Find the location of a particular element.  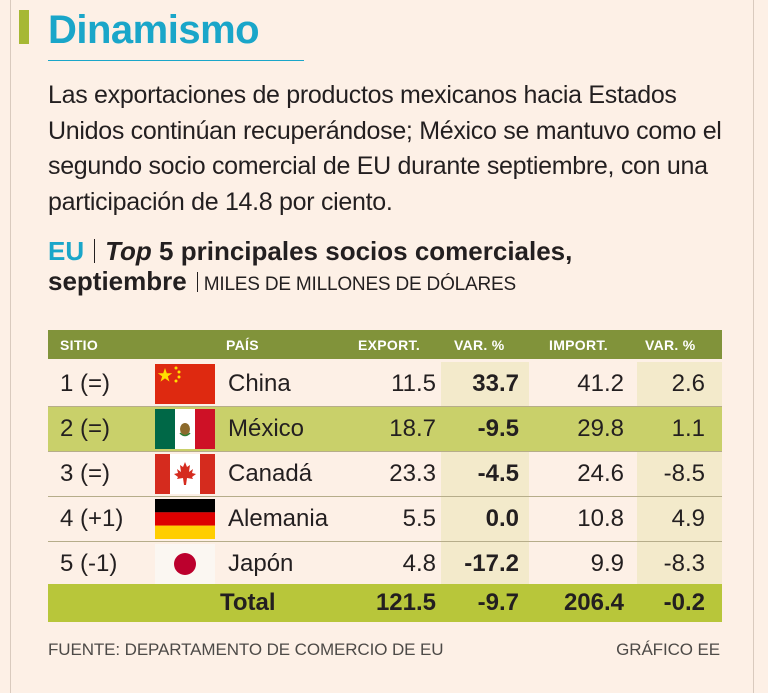

var-import-cell: 1.1 is located at coordinates (688, 428).